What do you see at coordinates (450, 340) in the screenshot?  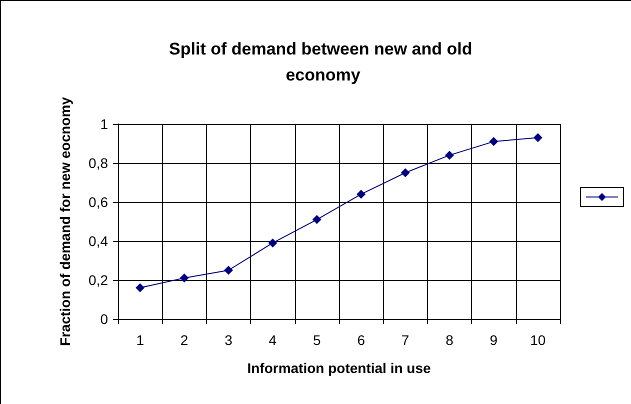 I see `x-tick-label: 8` at bounding box center [450, 340].